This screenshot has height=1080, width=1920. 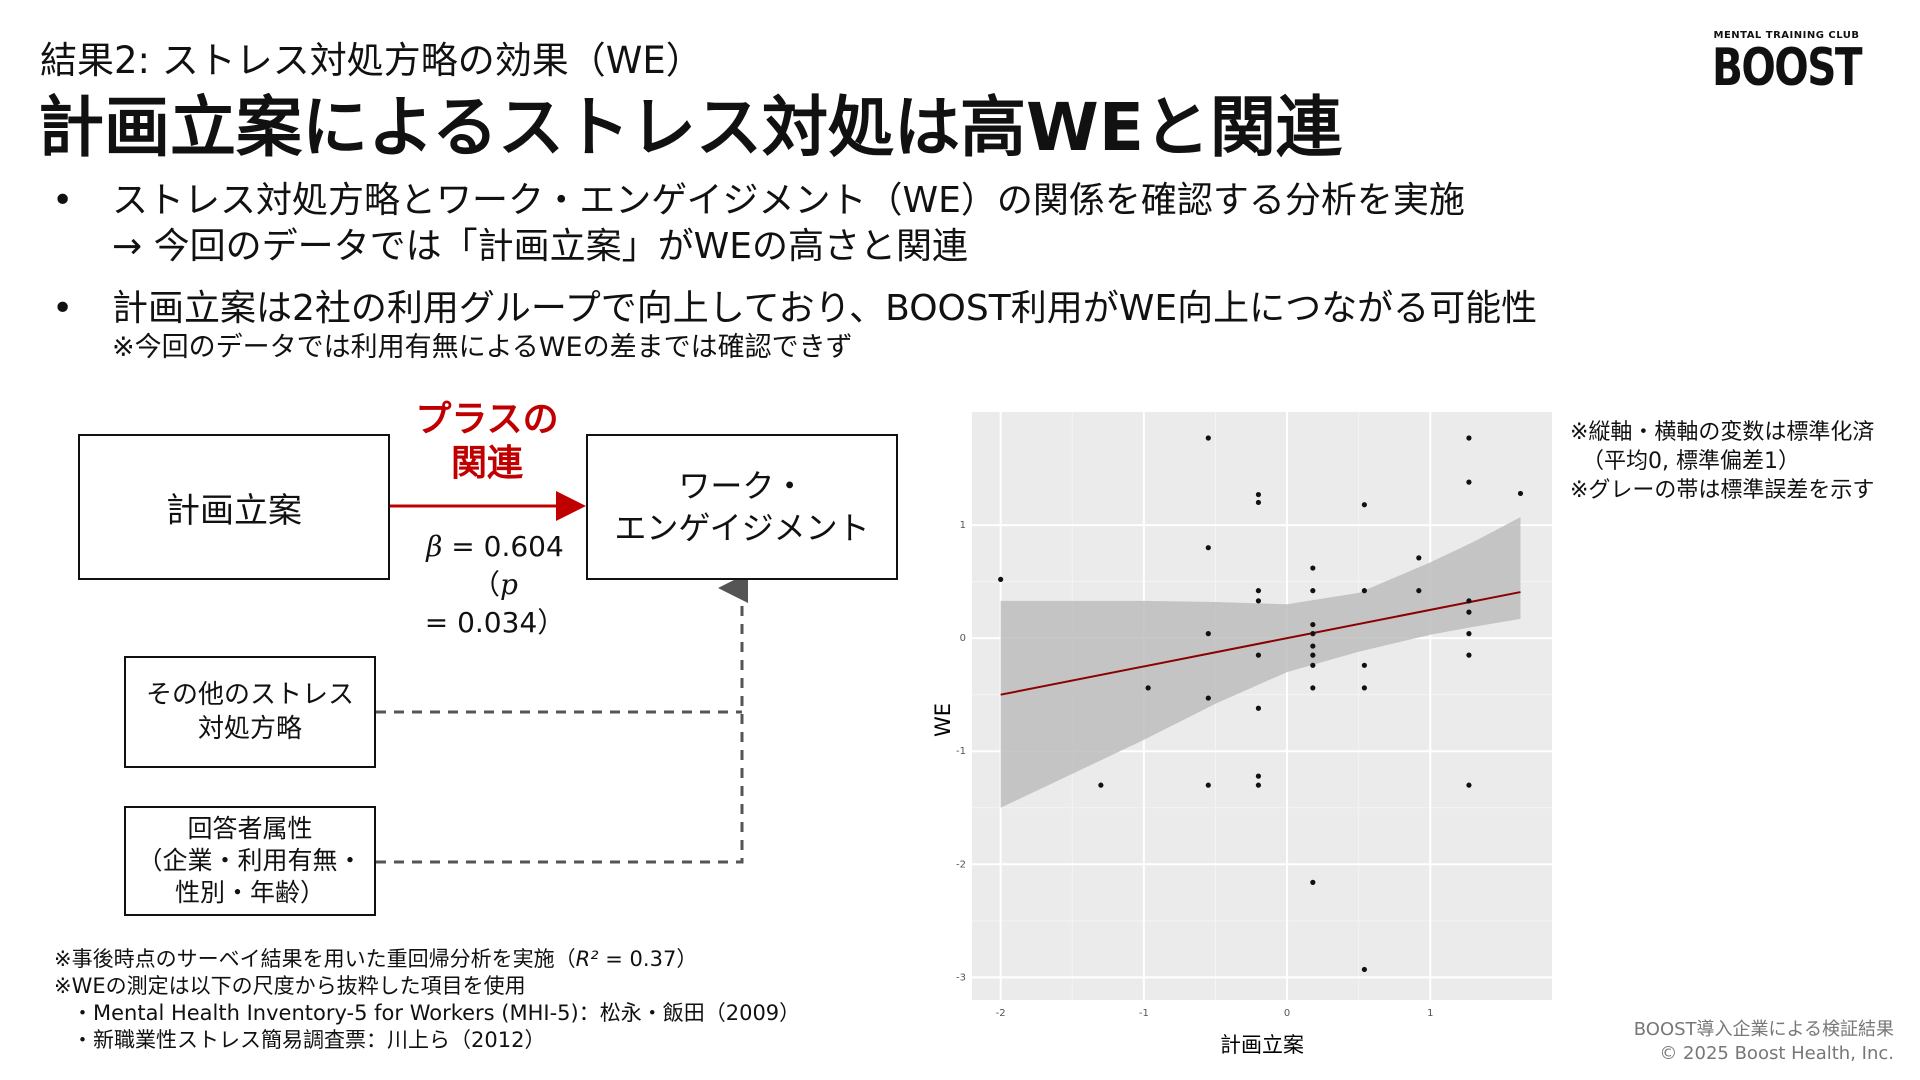 I want to click on box-we-line1: ワーク・, so click(x=742, y=486).